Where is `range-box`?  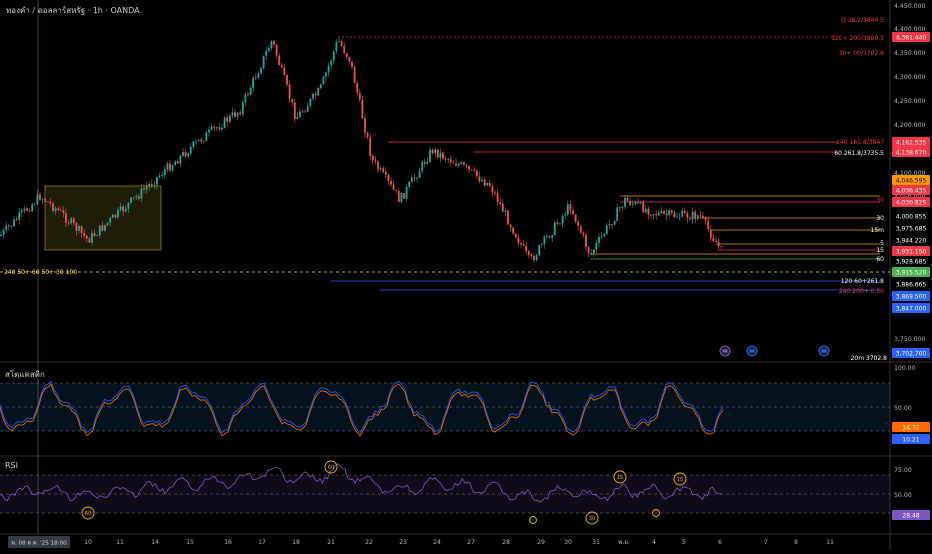
range-box is located at coordinates (103, 218).